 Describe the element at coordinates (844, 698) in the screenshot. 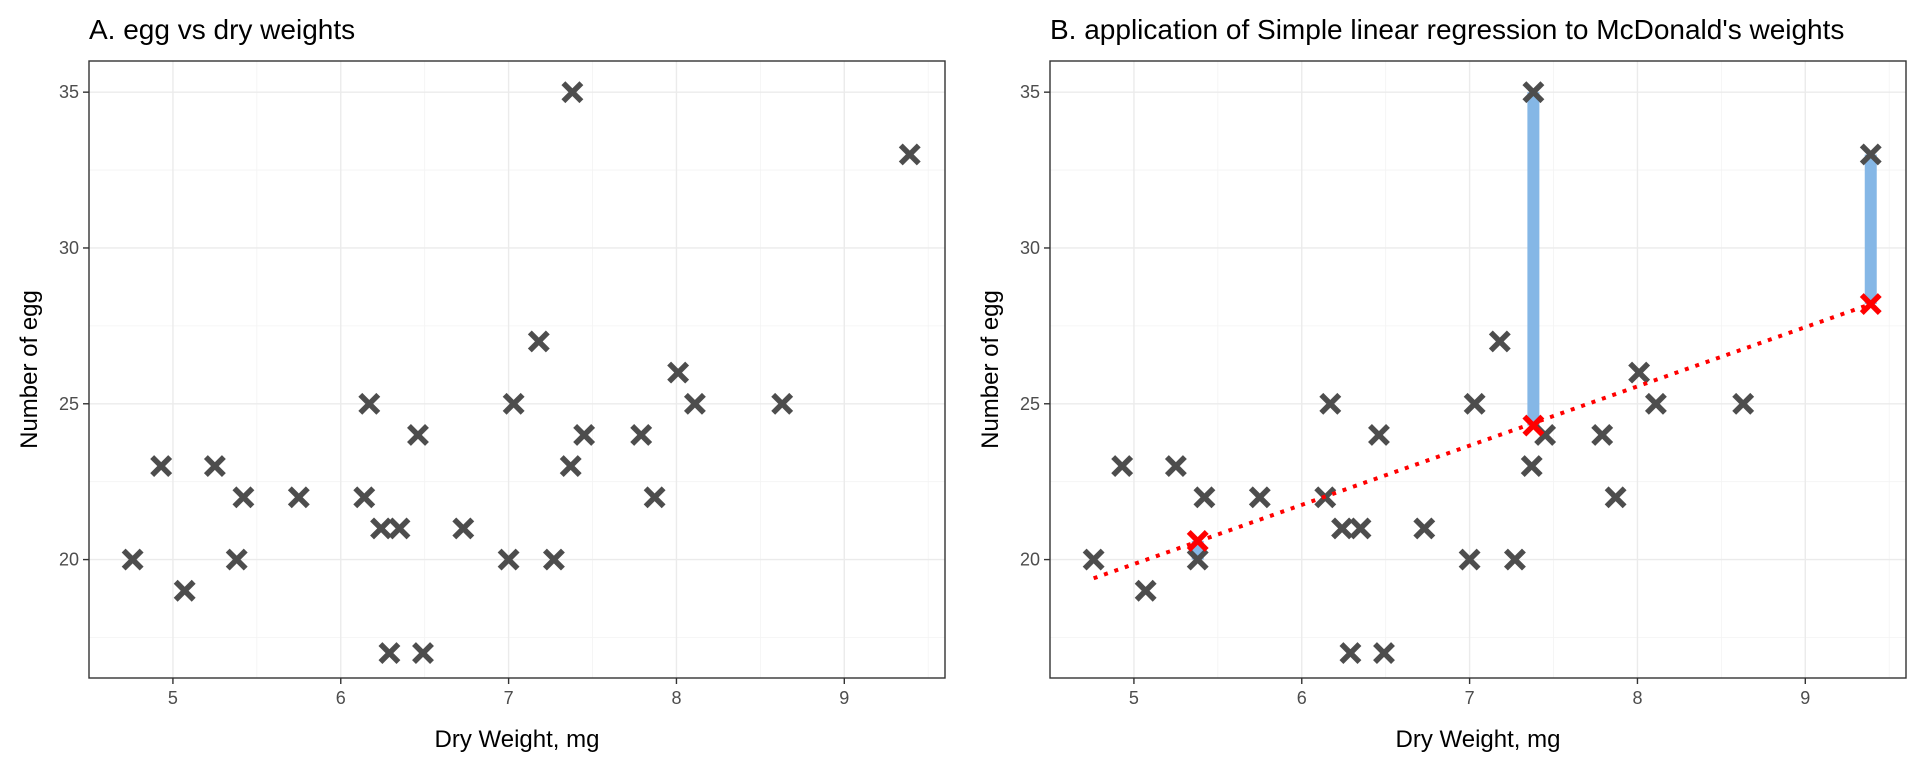

I see `panel-a-x-tick-label: 9` at that location.